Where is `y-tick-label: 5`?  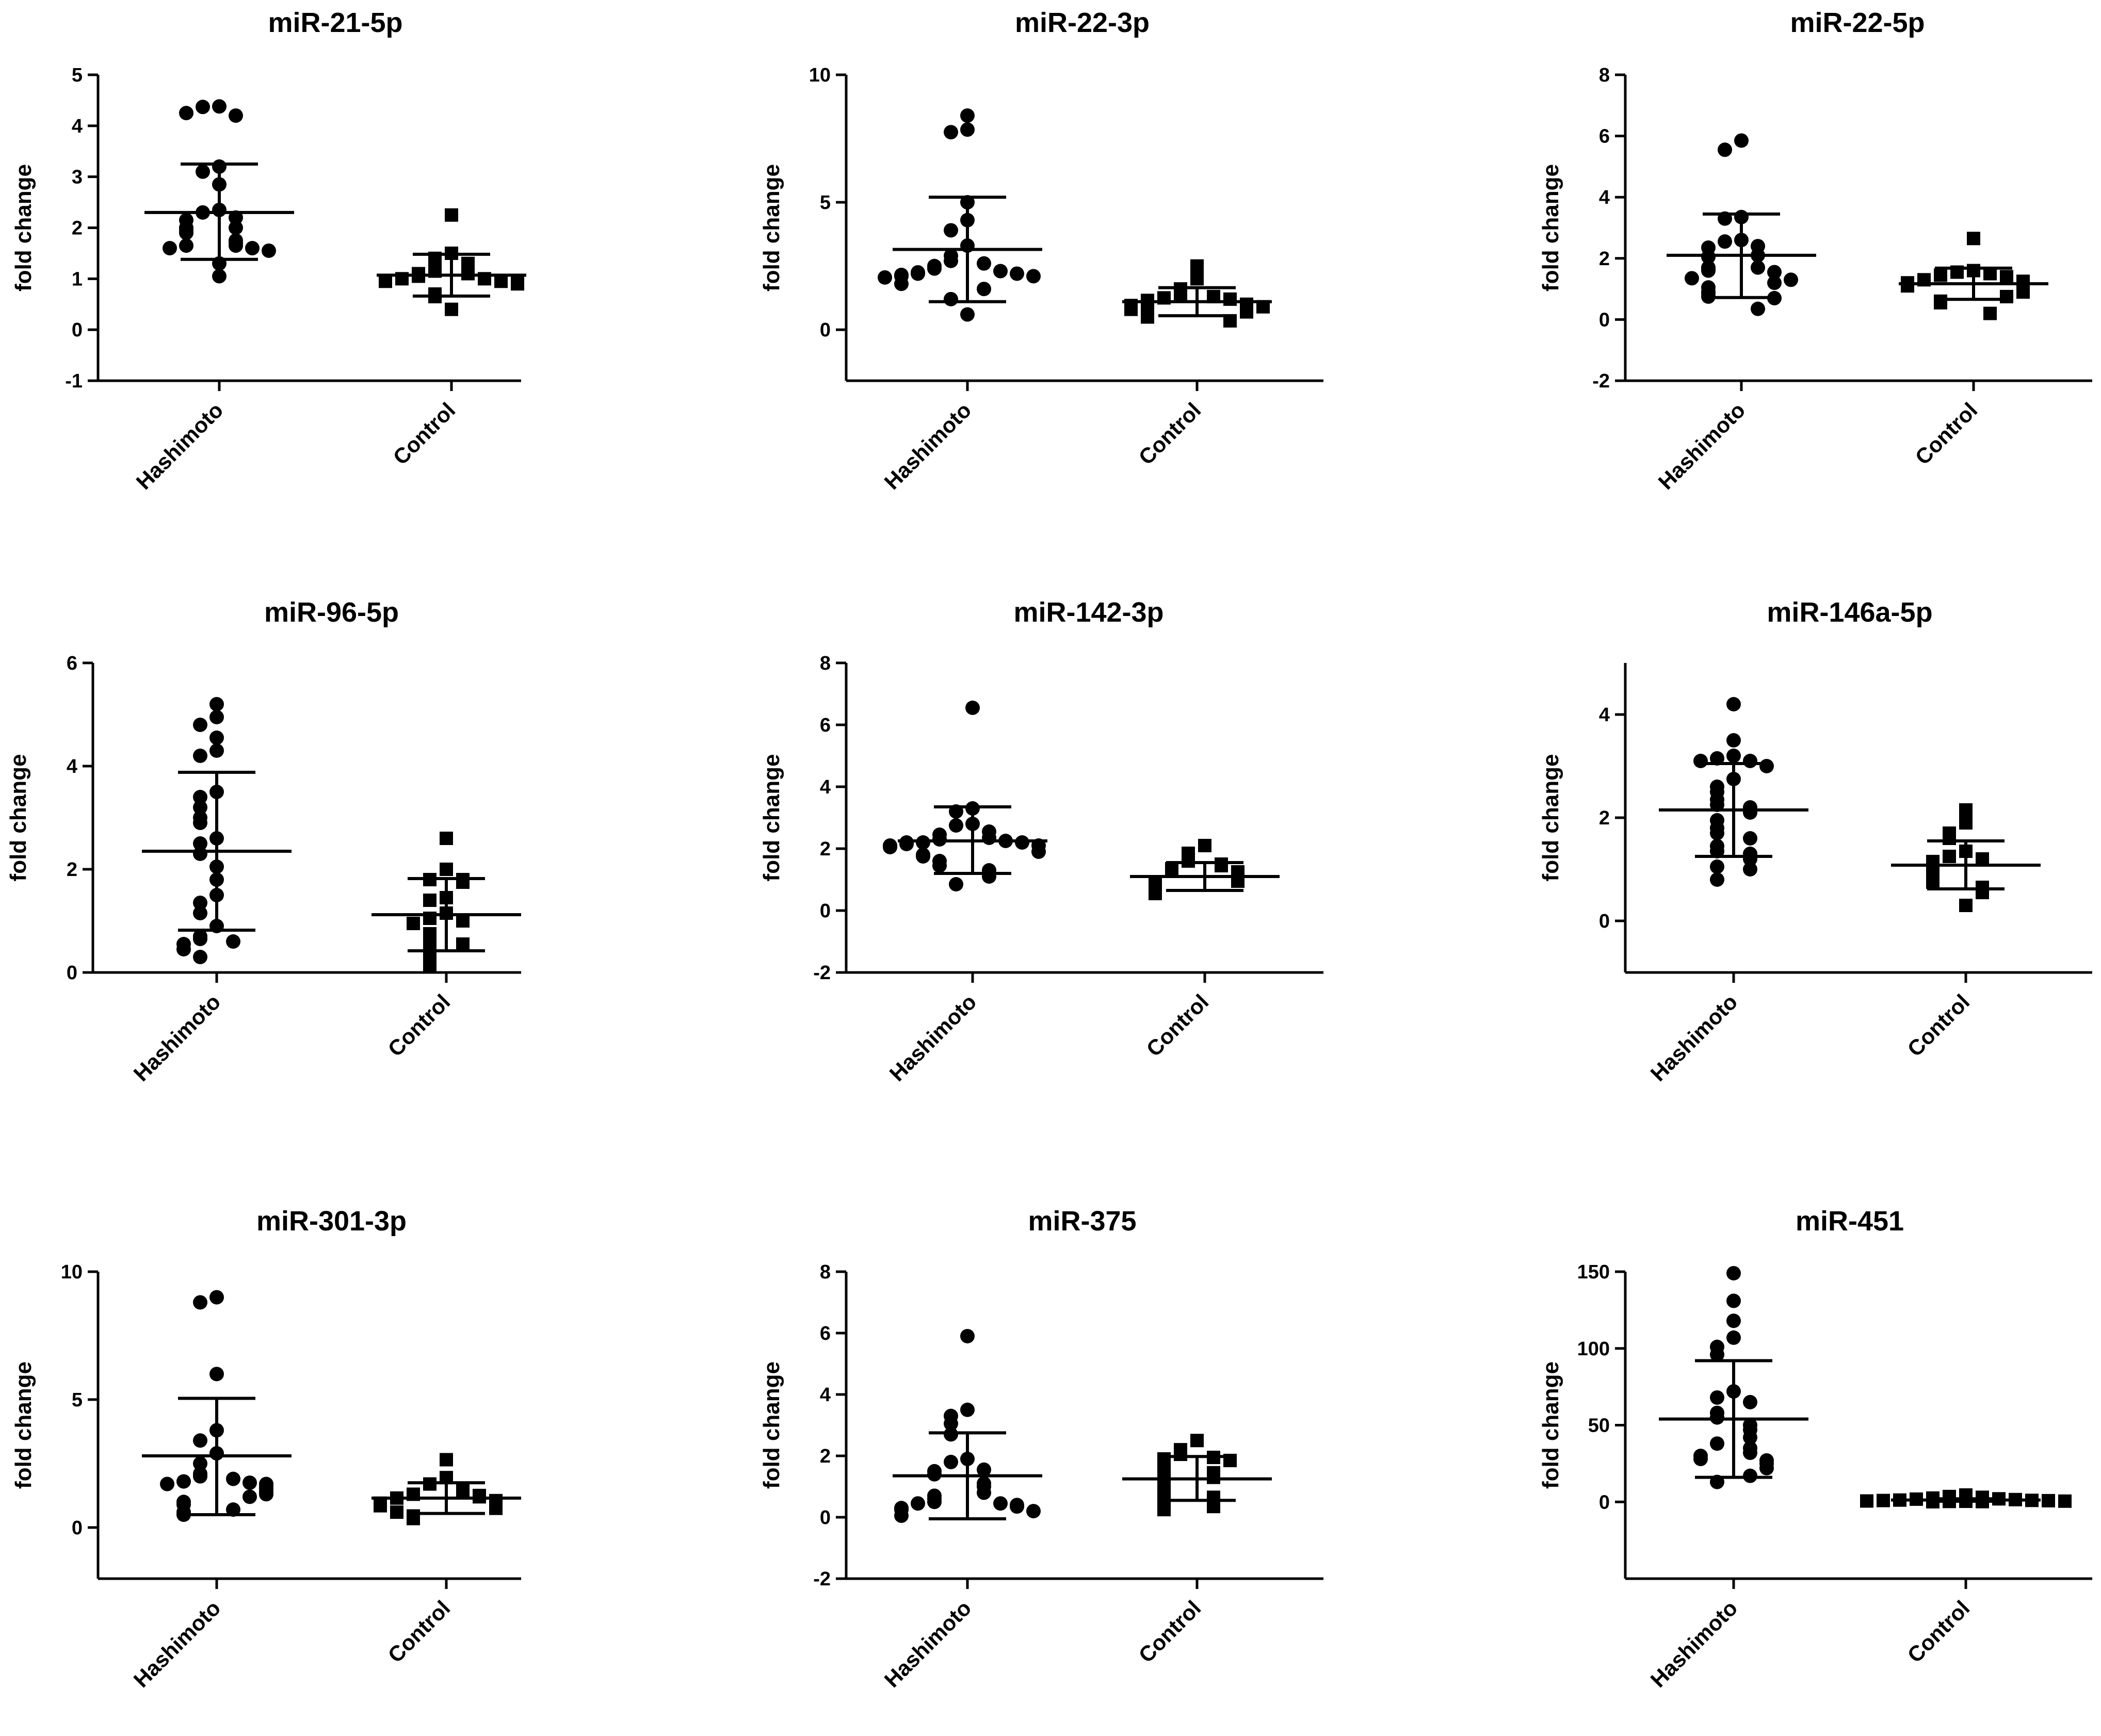 y-tick-label: 5 is located at coordinates (77, 75).